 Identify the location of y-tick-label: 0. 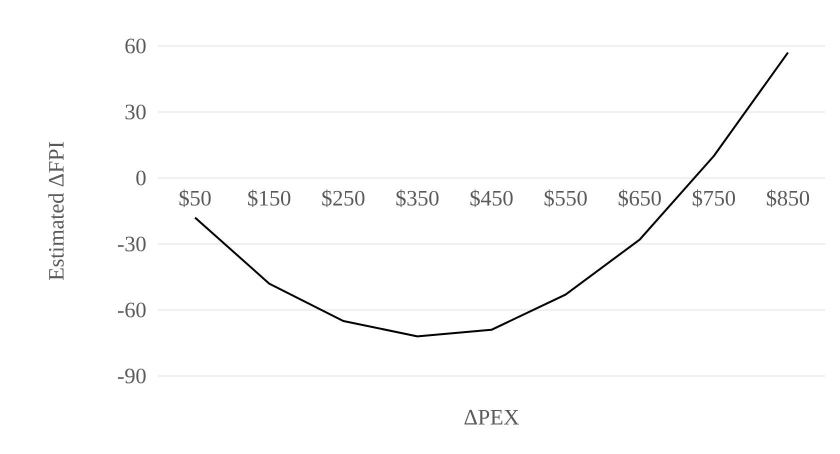
(141, 178).